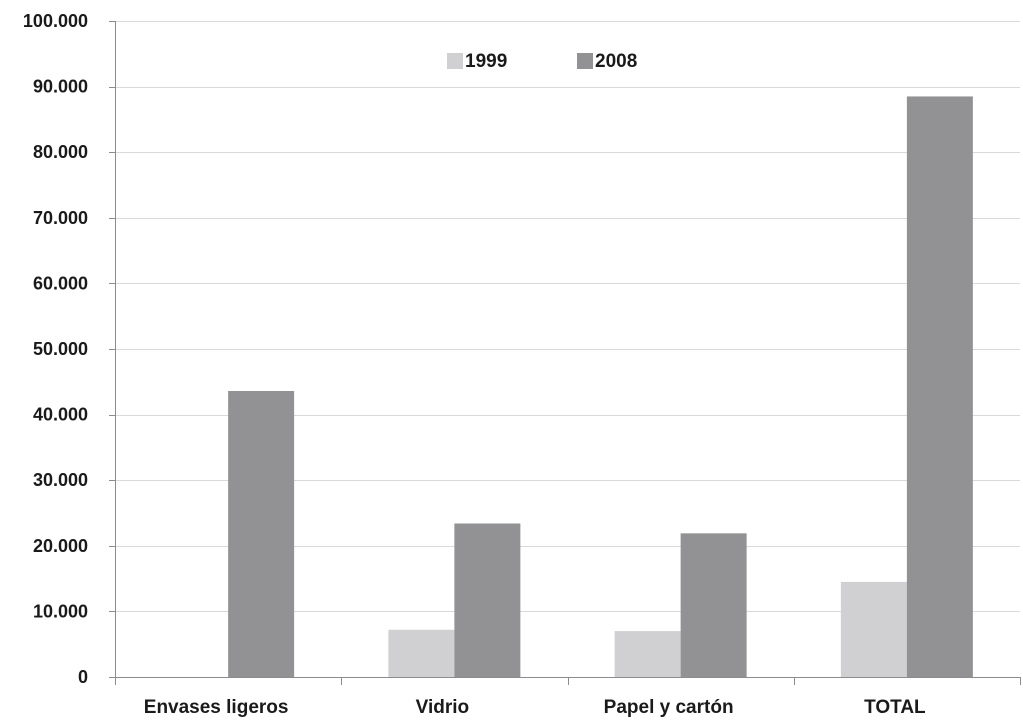 The height and width of the screenshot is (724, 1023). What do you see at coordinates (455, 61) in the screenshot?
I see `legend-swatch-1999` at bounding box center [455, 61].